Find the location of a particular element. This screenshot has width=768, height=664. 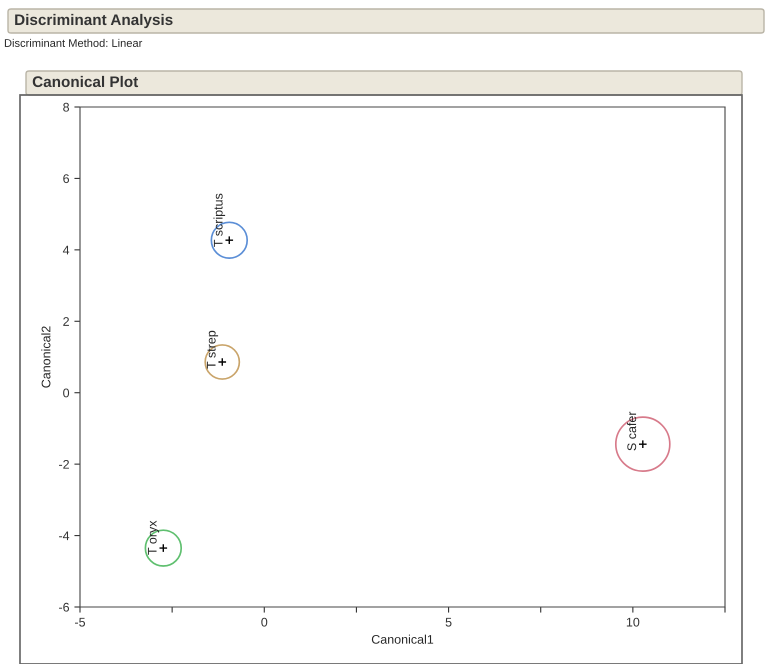

chart-subtitle: Discriminant Method: Linear is located at coordinates (73, 42).